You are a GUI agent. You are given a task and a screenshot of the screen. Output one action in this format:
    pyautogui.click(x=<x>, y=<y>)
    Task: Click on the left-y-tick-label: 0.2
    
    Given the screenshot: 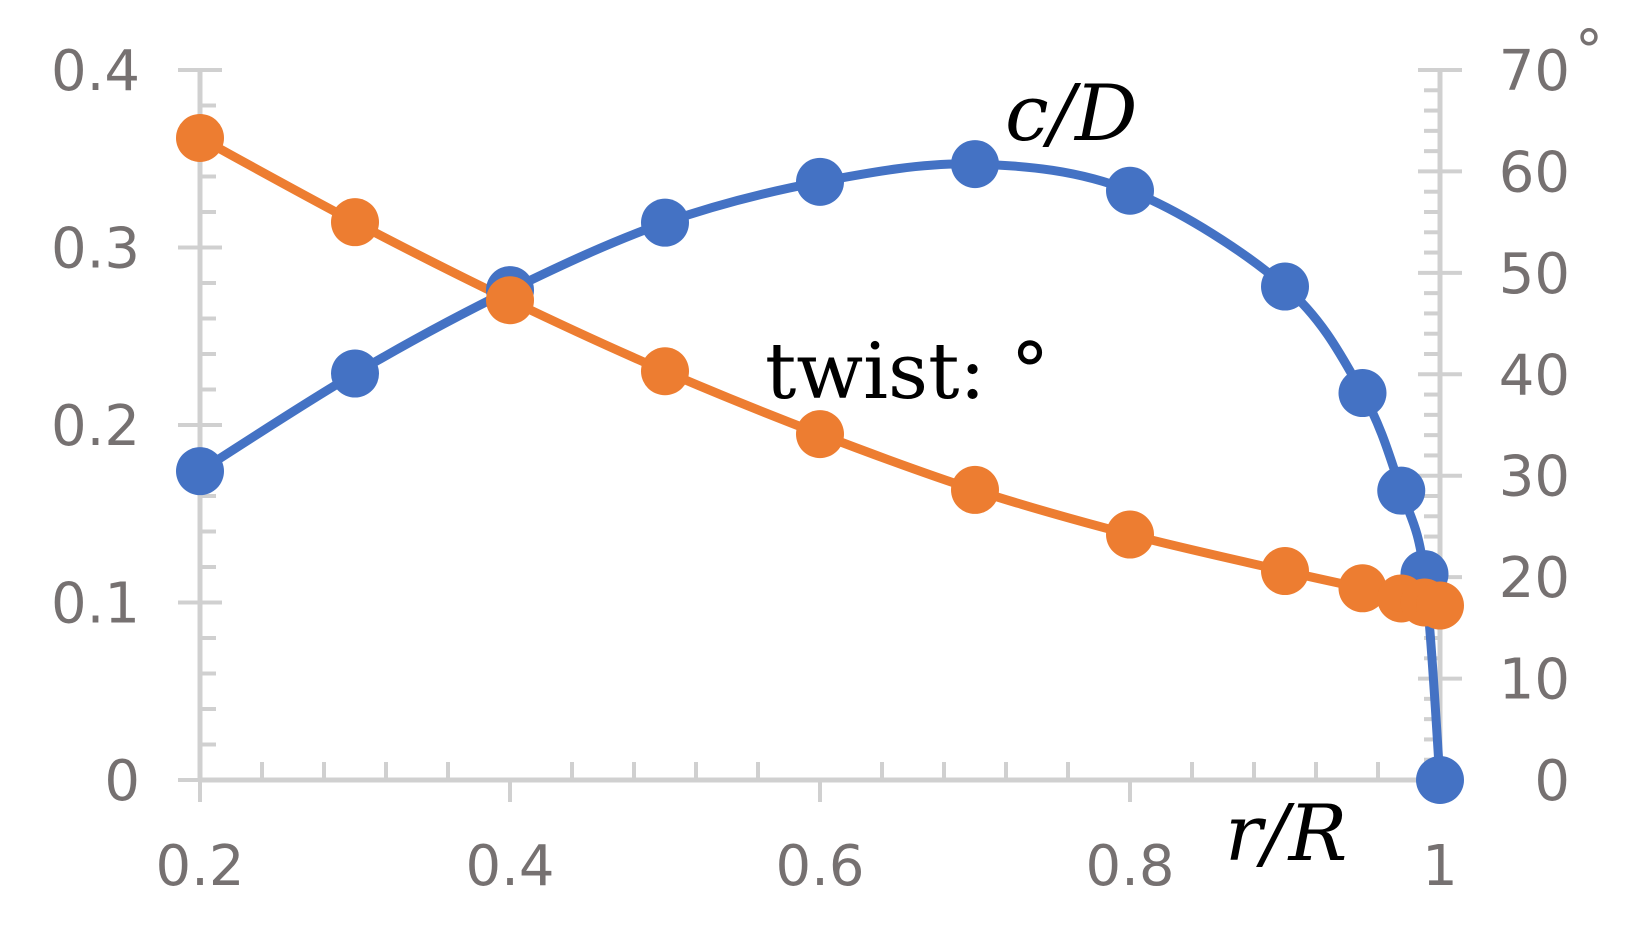 What is the action you would take?
    pyautogui.click(x=95, y=426)
    